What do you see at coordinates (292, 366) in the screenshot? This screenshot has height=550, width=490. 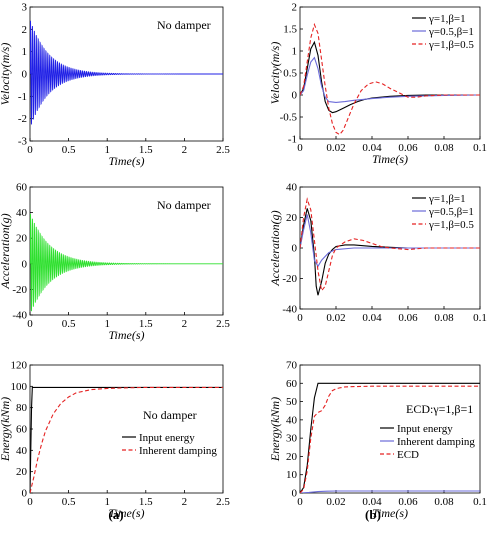 I see `y-tick-label: 70` at bounding box center [292, 366].